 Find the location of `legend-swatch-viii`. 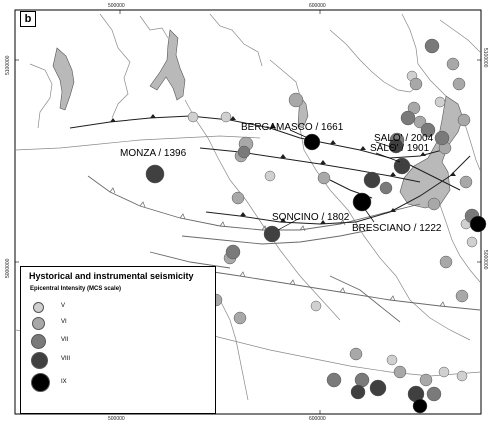

legend-swatch-viii is located at coordinates (39, 360).